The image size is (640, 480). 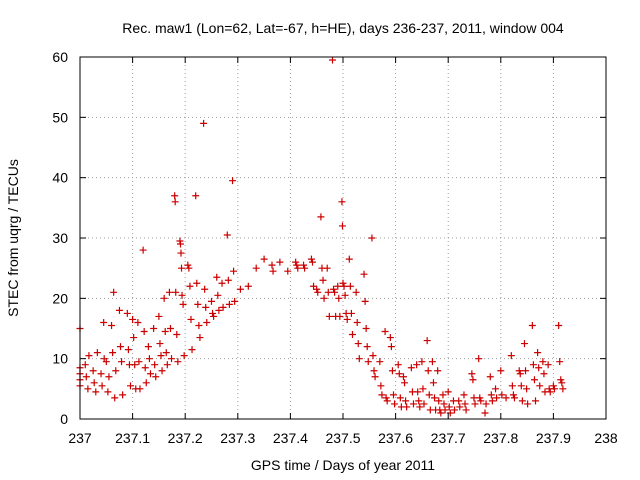 What do you see at coordinates (60, 117) in the screenshot?
I see `y-tick-label: 50` at bounding box center [60, 117].